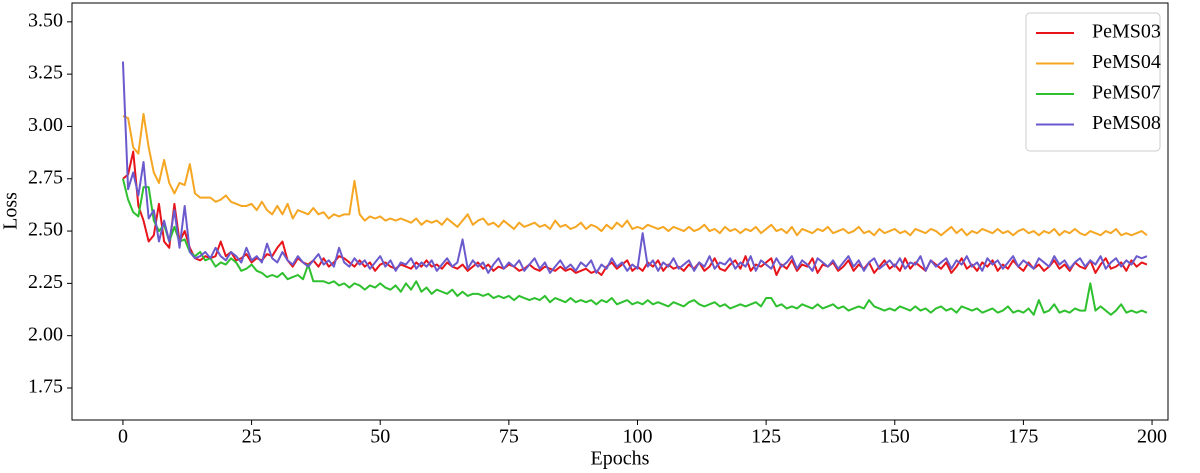  Describe the element at coordinates (637, 437) in the screenshot. I see `x-tick-label: 100` at that location.